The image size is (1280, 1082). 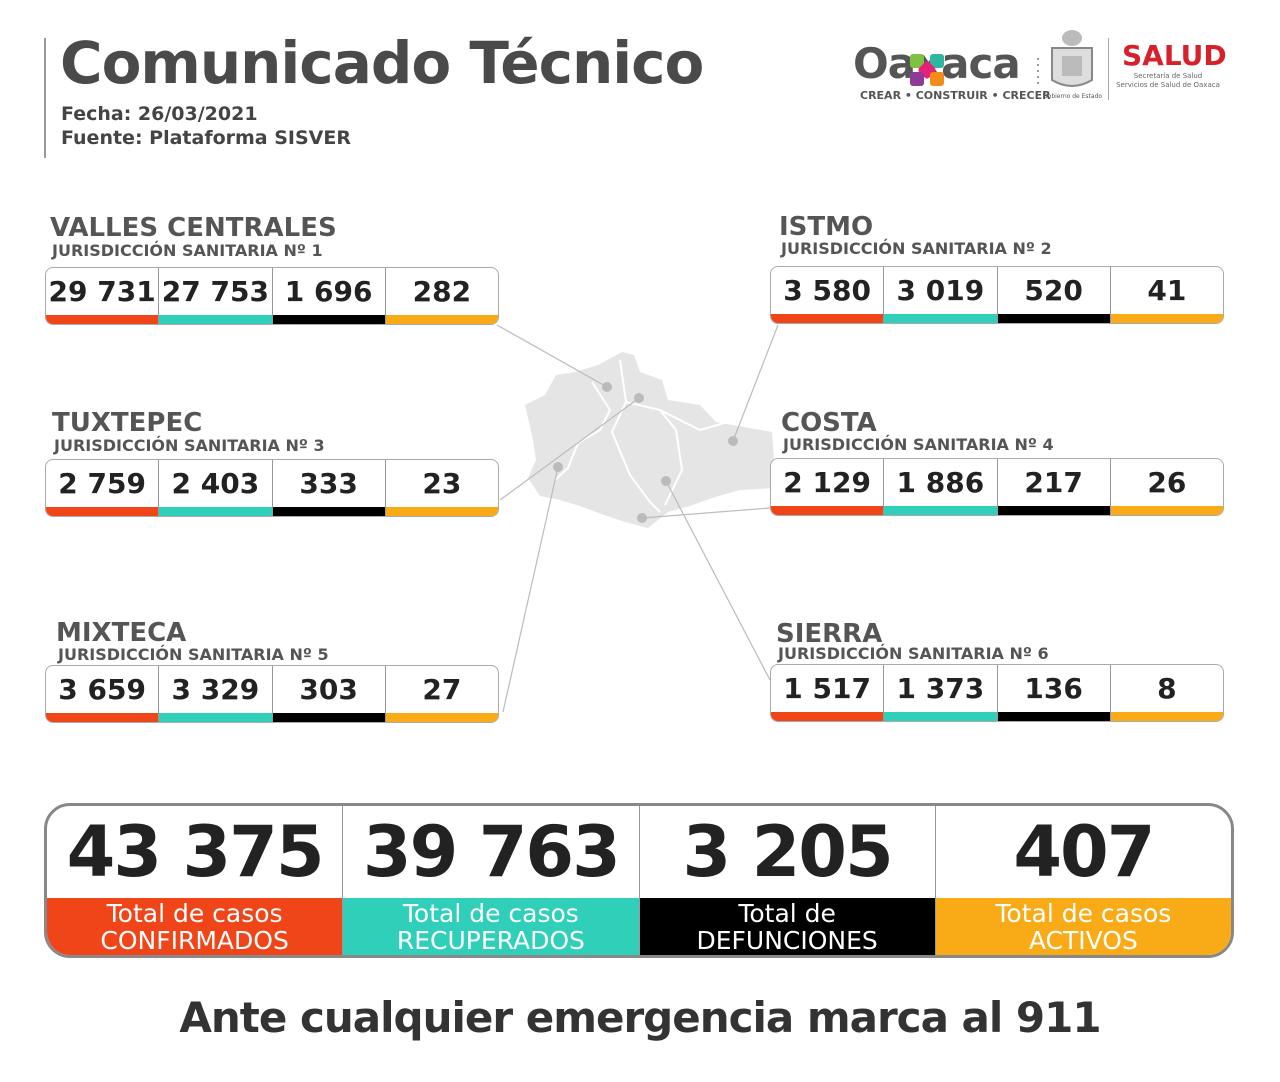 I want to click on total-value: 407, so click(x=1084, y=852).